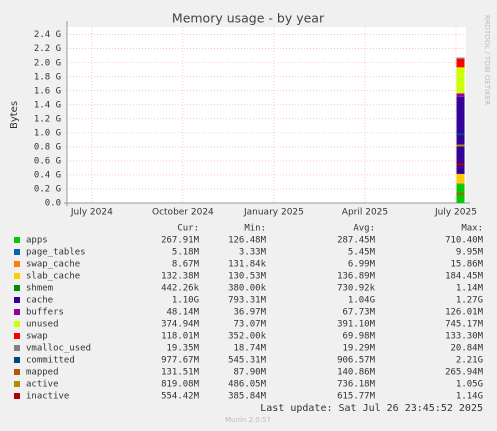 This screenshot has height=431, width=497. What do you see at coordinates (47, 91) in the screenshot?
I see `y-tick-label: 1.6 G` at bounding box center [47, 91].